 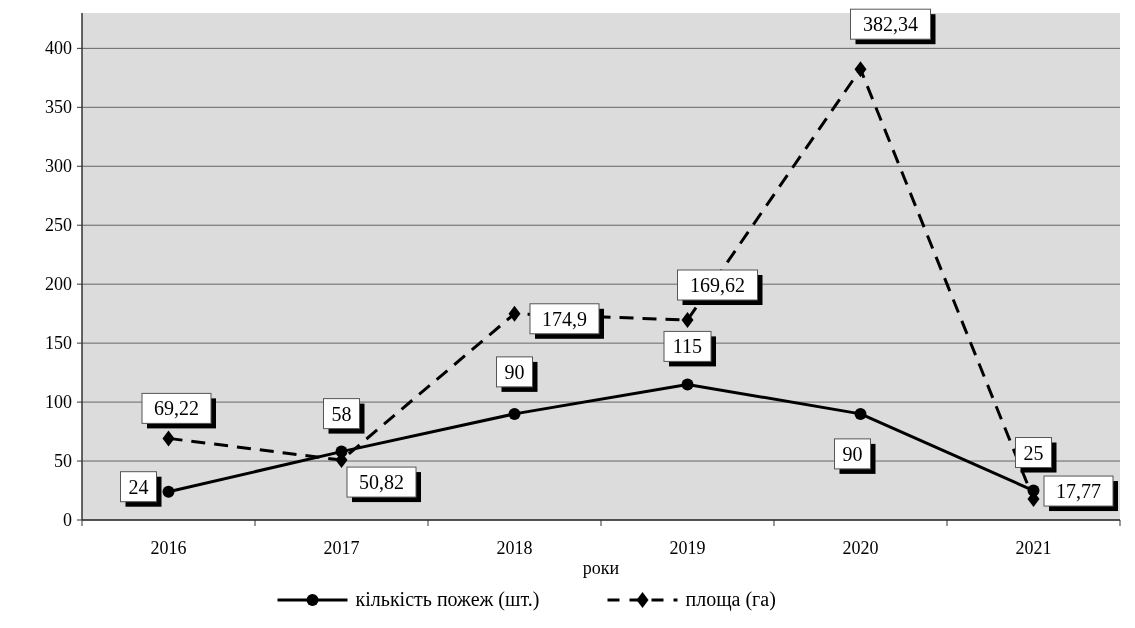 I want to click on data-label: 24, so click(x=138, y=486).